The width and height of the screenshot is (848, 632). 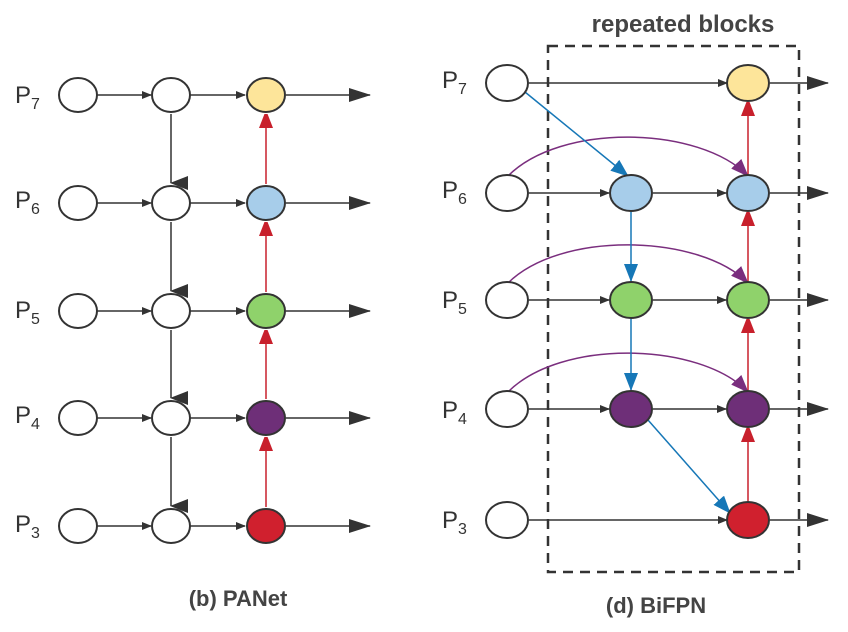 I want to click on panet-node-out-p7, so click(x=266, y=95).